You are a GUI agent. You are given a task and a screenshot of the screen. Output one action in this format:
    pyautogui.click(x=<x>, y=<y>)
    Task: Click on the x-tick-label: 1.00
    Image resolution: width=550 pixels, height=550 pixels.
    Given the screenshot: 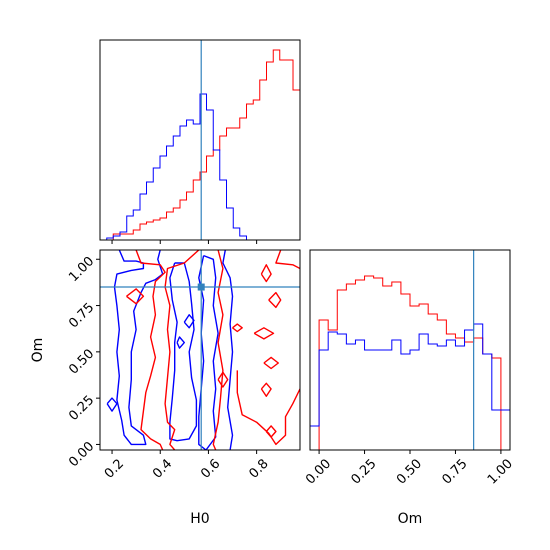 What is the action you would take?
    pyautogui.click(x=500, y=471)
    